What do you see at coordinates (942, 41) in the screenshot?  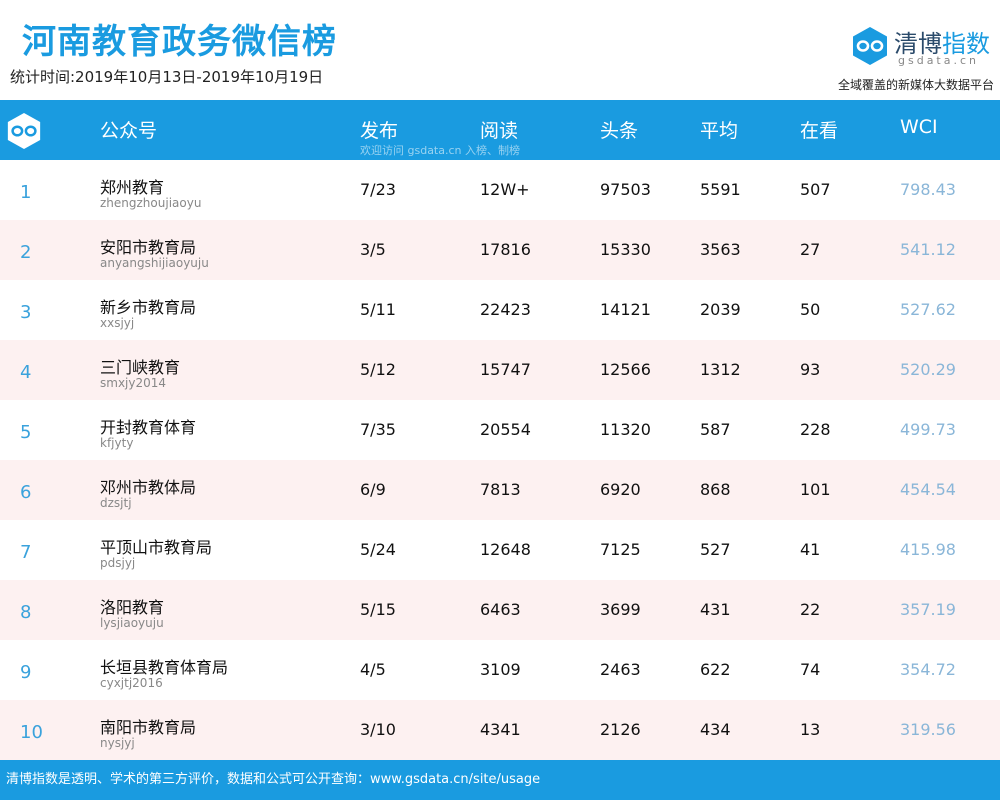 I see `brand-name: 清博指数` at bounding box center [942, 41].